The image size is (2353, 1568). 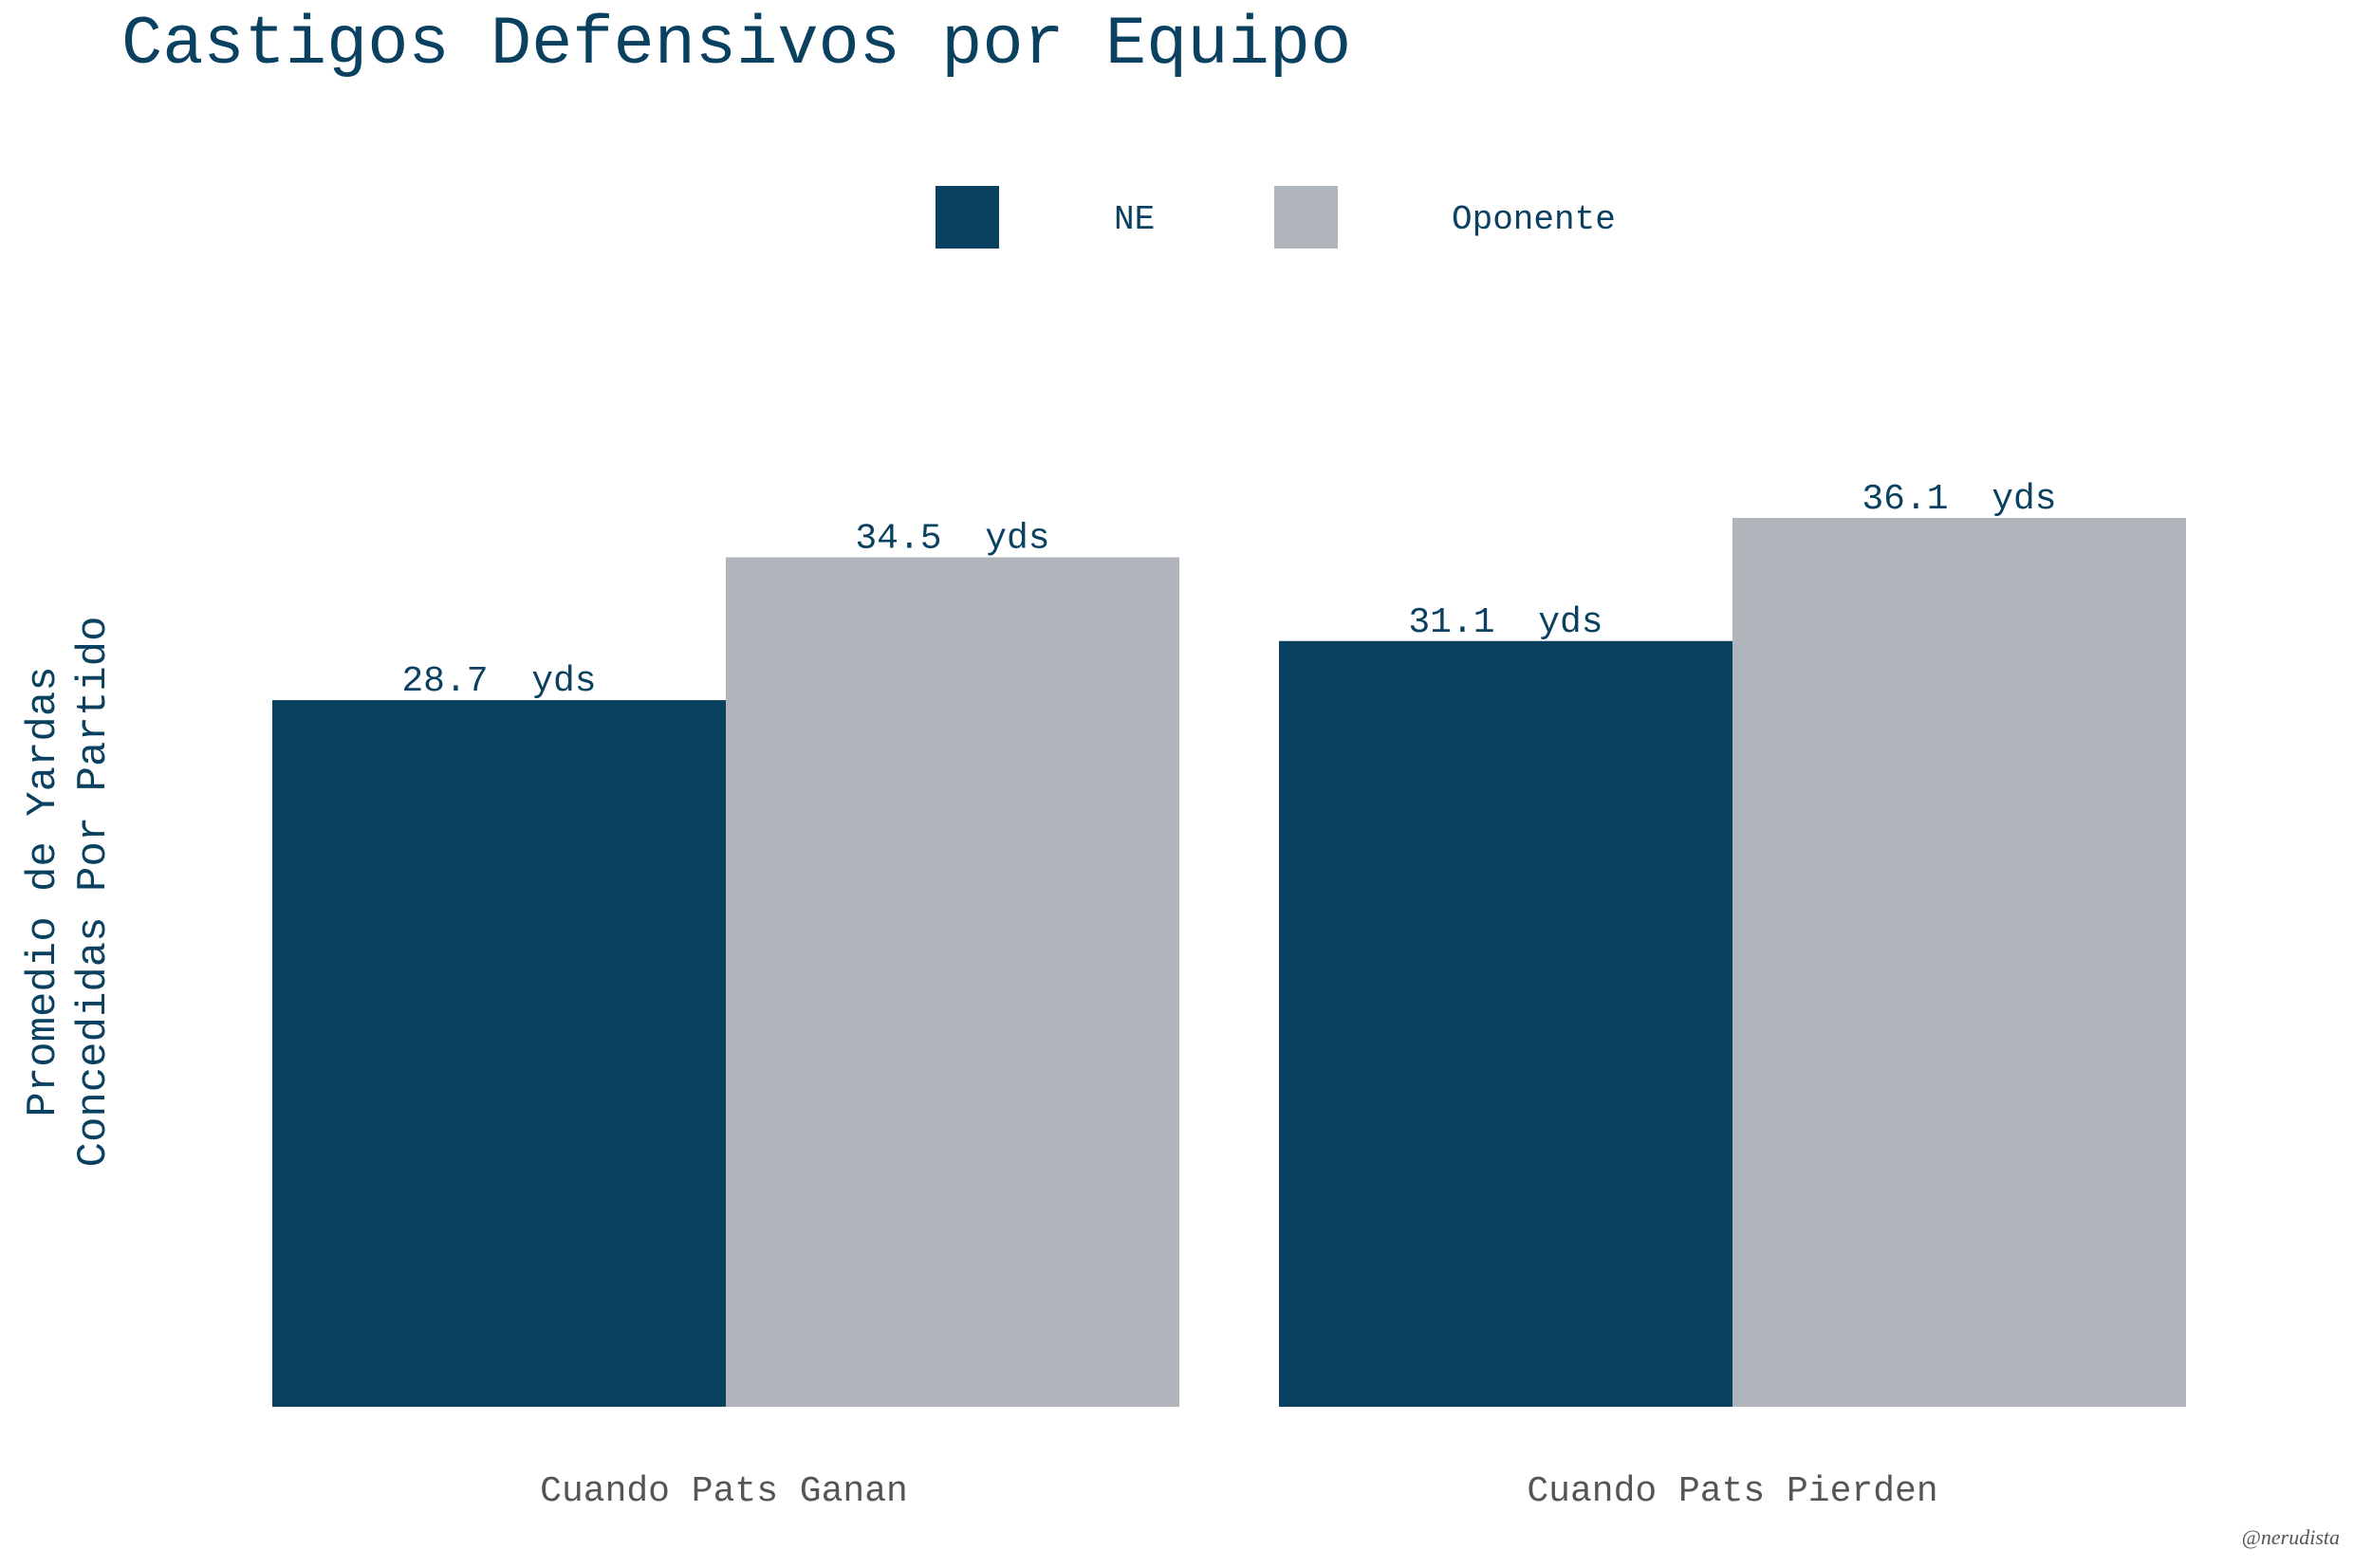 What do you see at coordinates (1238, 1492) in the screenshot?
I see `x-axis: Cuando Pats Ganan Cuando Pats Pierden` at bounding box center [1238, 1492].